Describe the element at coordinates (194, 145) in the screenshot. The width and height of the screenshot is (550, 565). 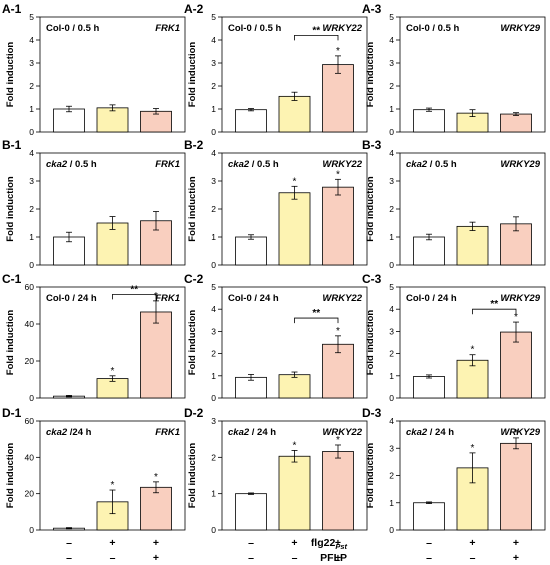
I see `panel-label: B-2` at that location.